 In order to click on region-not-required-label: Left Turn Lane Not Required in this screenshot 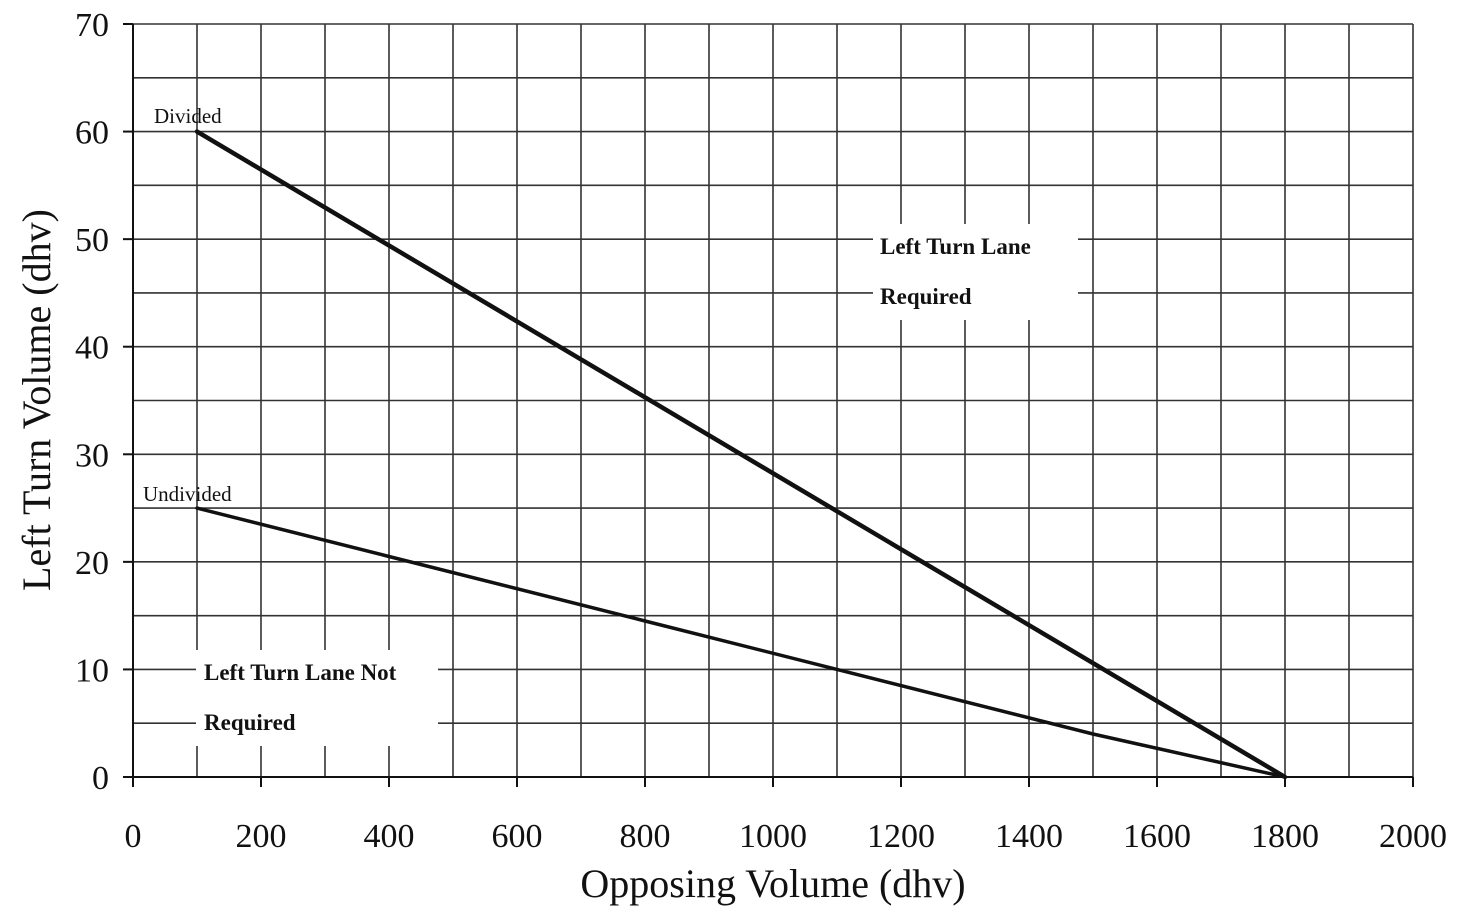, I will do `click(317, 698)`.